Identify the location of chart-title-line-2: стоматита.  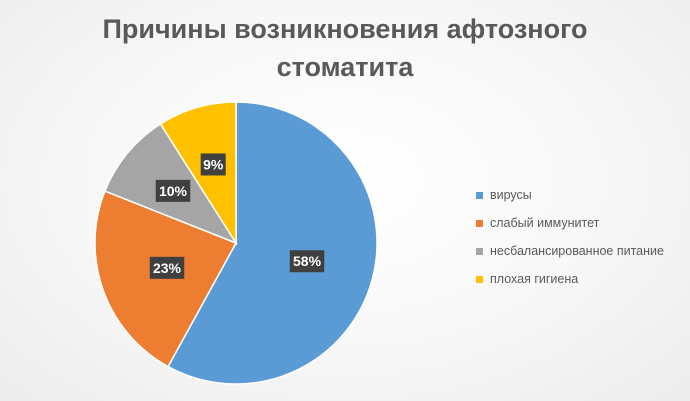
(345, 67).